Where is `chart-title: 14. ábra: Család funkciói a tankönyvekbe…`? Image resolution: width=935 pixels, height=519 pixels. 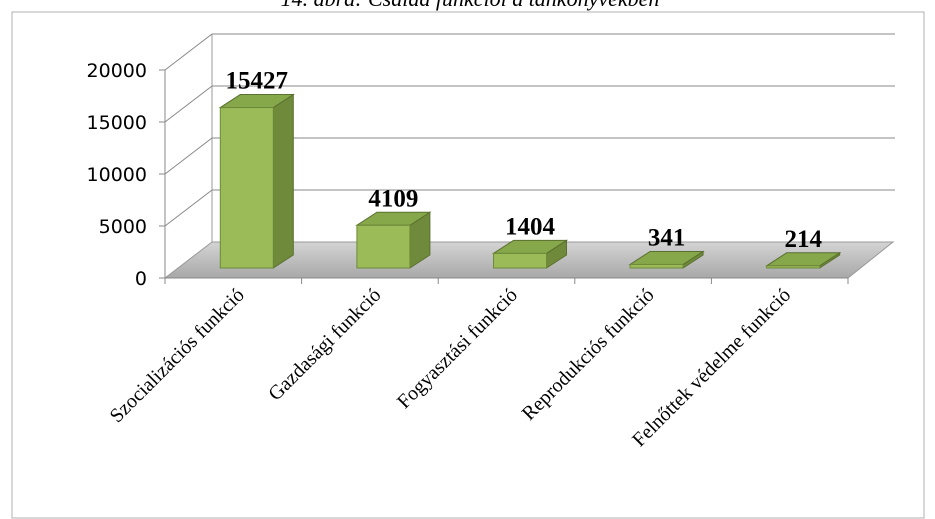
chart-title: 14. ábra: Család funkciói a tankönyvekbe… is located at coordinates (470, 5).